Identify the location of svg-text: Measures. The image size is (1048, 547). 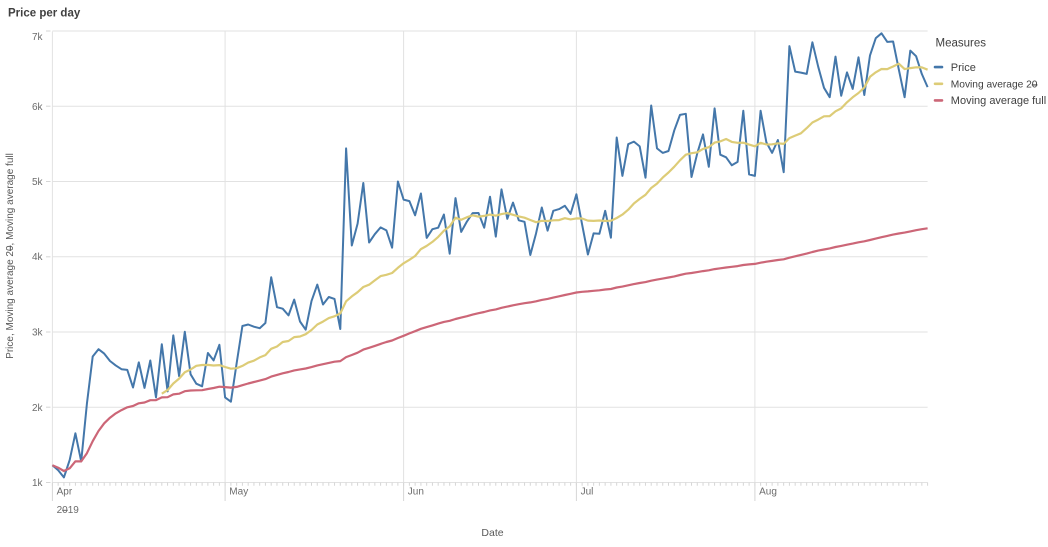
(961, 44).